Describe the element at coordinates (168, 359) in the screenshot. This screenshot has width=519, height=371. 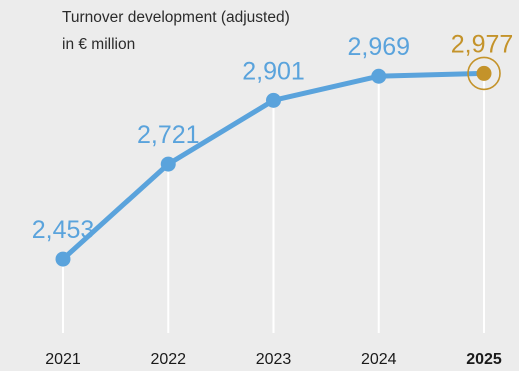
I see `x-tick-label-2022: 2022` at that location.